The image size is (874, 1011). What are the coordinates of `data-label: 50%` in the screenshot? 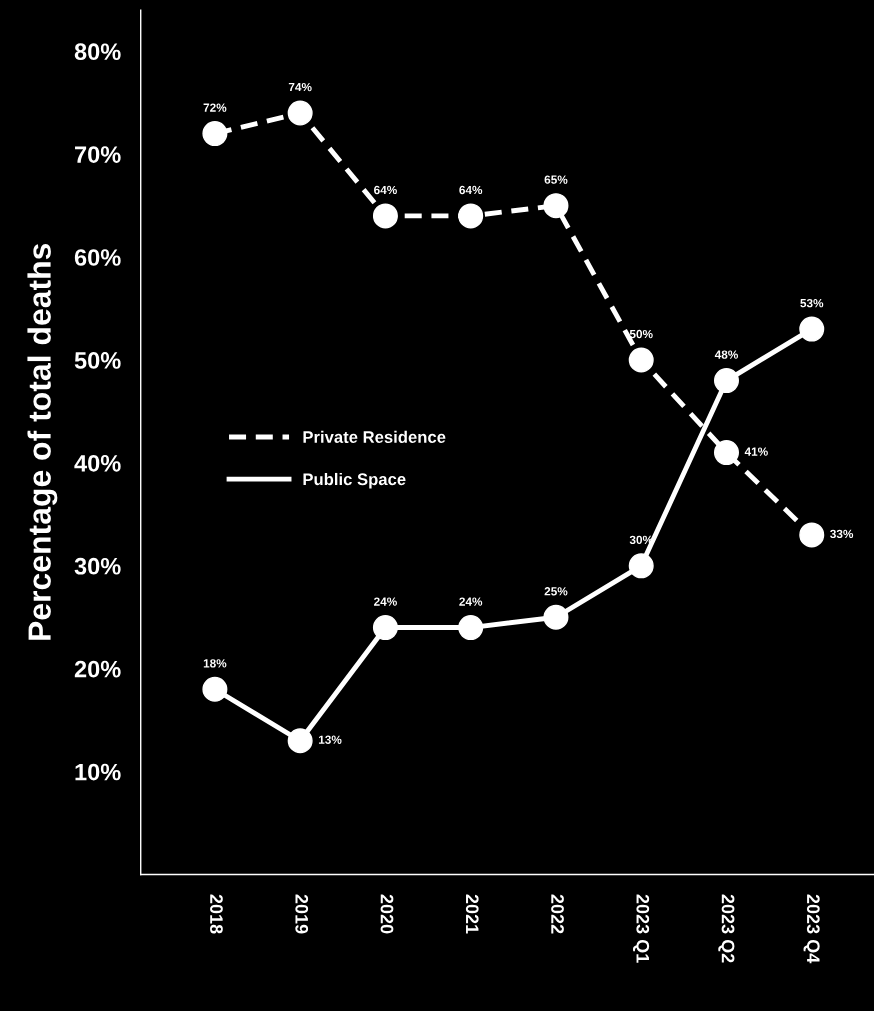 It's located at (641, 334).